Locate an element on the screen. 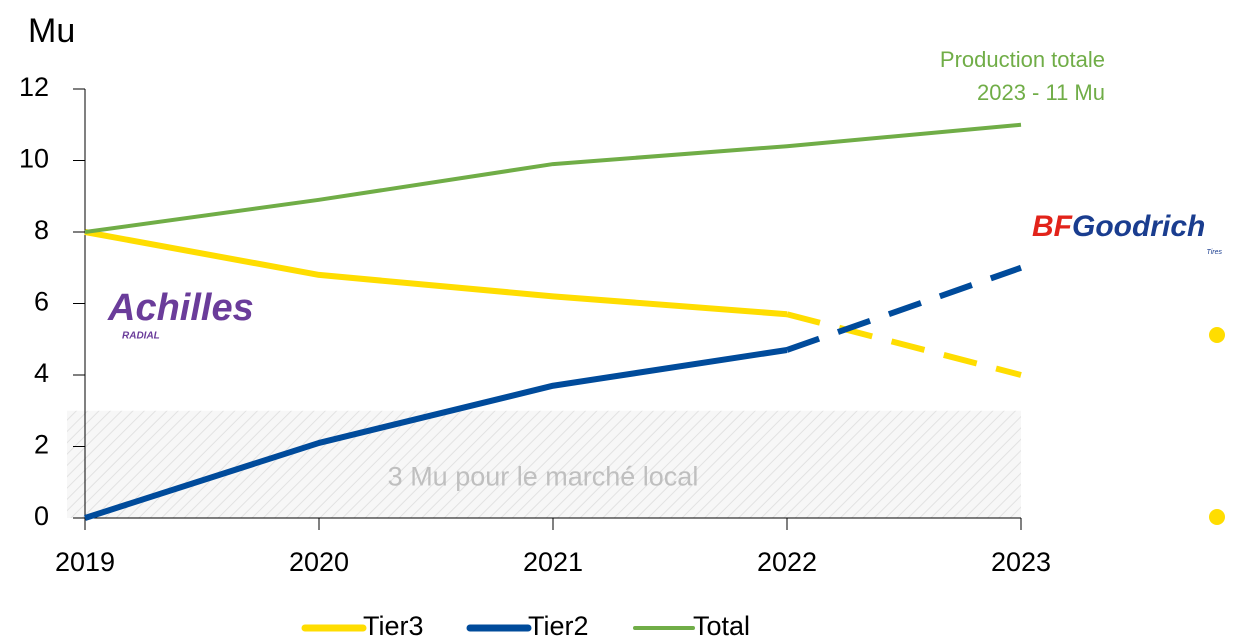  logo: Tires is located at coordinates (1215, 252).